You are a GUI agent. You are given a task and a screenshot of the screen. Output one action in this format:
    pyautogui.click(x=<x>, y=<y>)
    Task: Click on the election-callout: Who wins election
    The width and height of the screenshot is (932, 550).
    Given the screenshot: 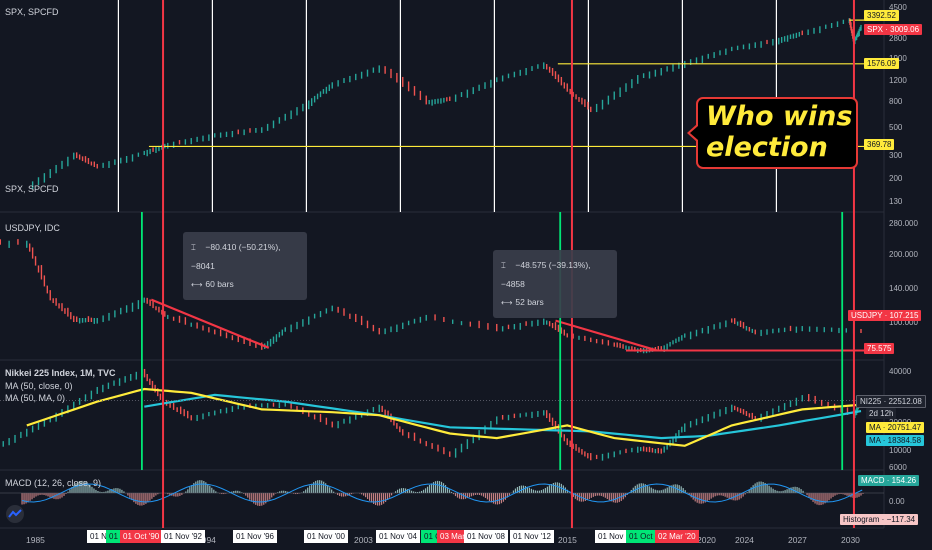 What is the action you would take?
    pyautogui.click(x=777, y=133)
    